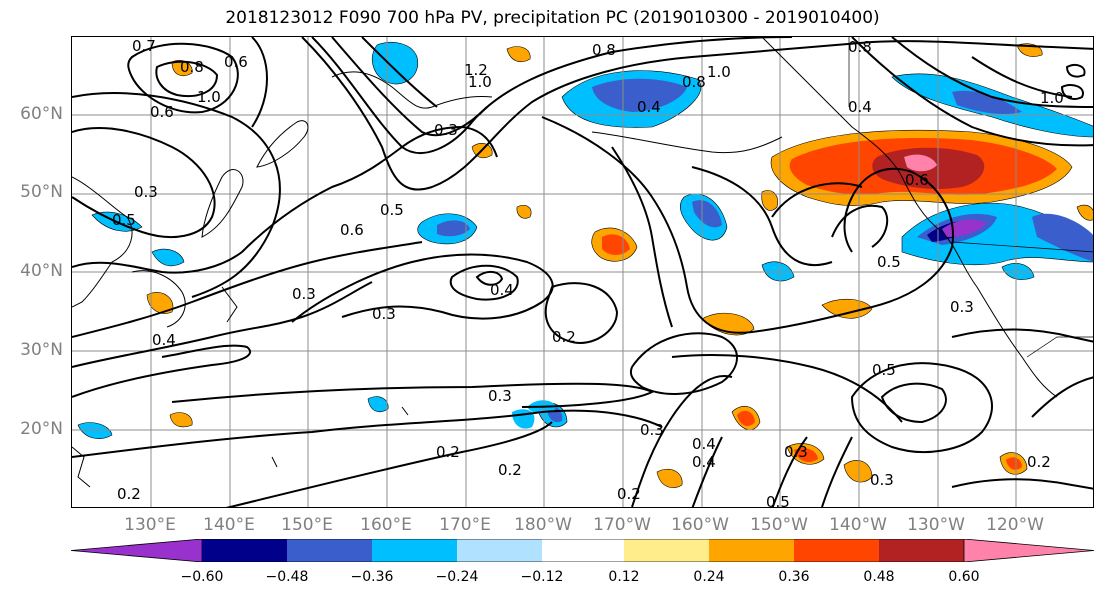 This screenshot has height=601, width=1105. I want to click on colorbar-tick: −0.12, so click(542, 577).